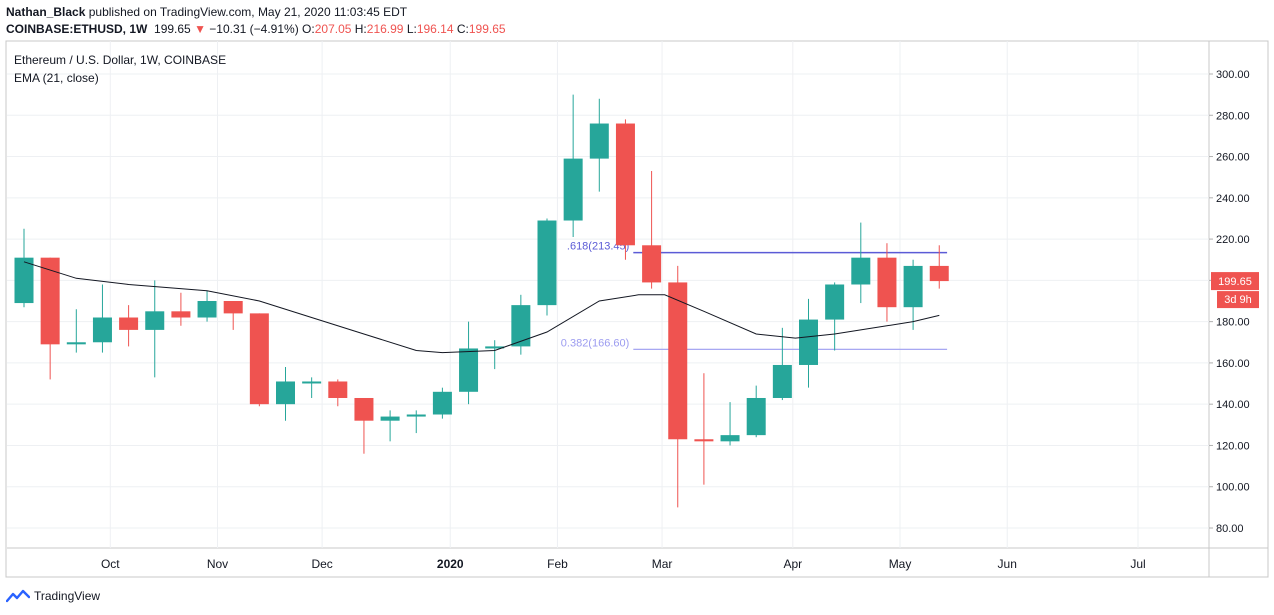  Describe the element at coordinates (1233, 75) in the screenshot. I see `price-tick-label: 300.00` at that location.